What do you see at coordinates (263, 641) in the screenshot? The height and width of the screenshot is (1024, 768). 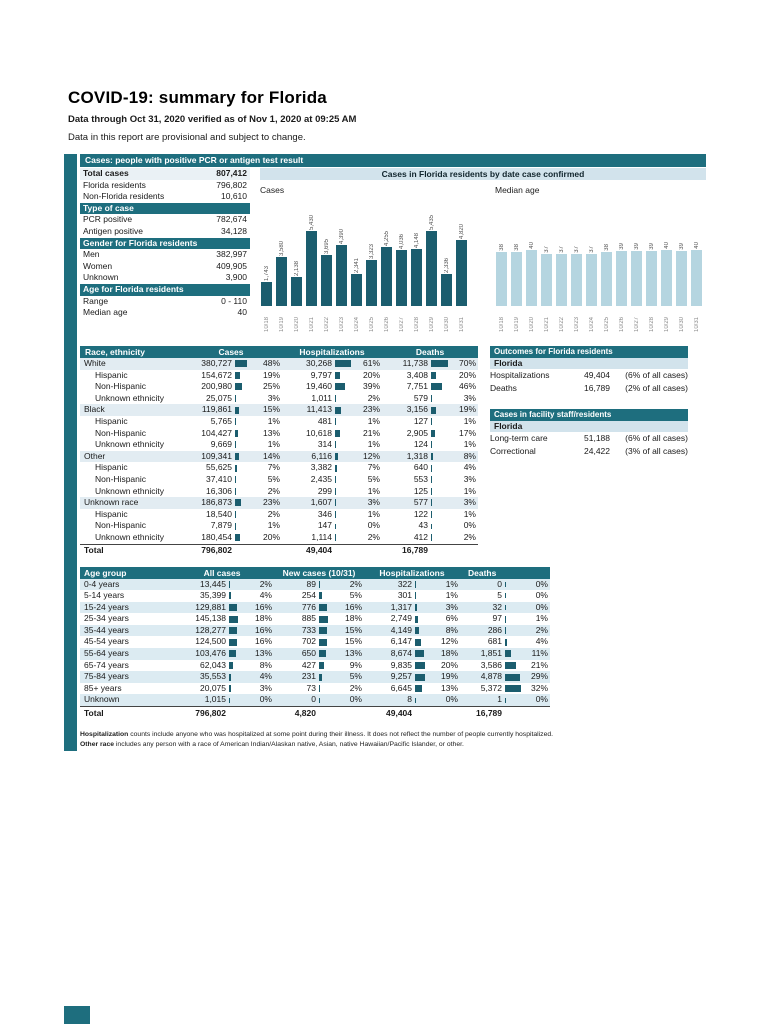 I see `all-cases-pct: 16%` at bounding box center [263, 641].